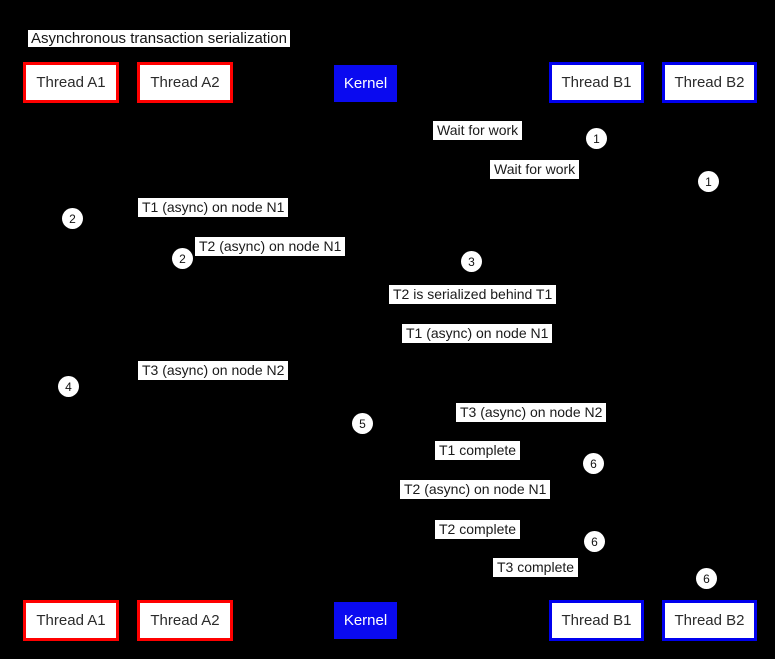  Describe the element at coordinates (471, 261) in the screenshot. I see `step-marker-3: 3` at that location.